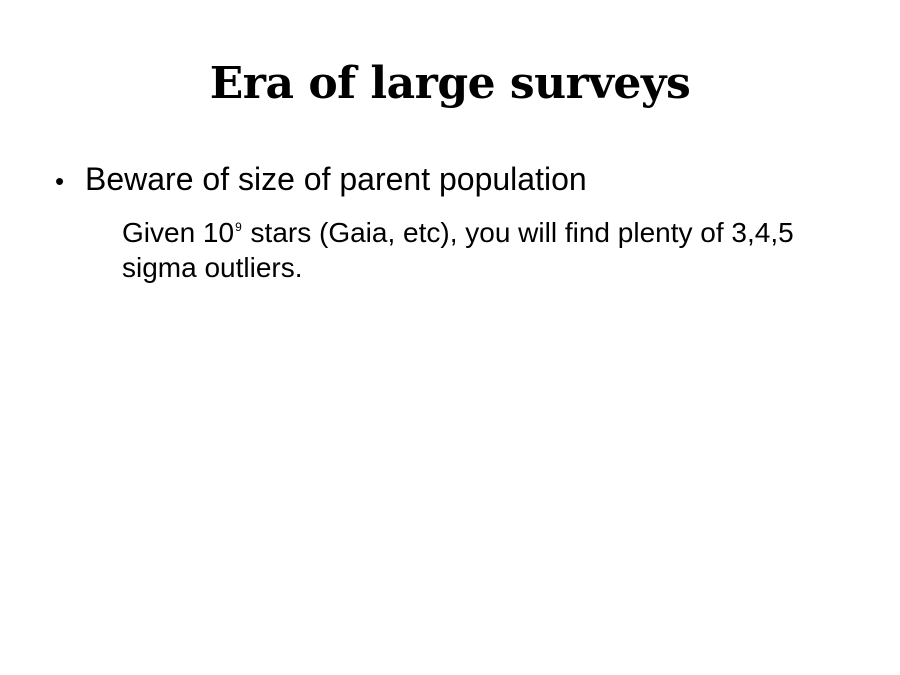 This screenshot has height=675, width=900. Describe the element at coordinates (450, 83) in the screenshot. I see `slide-title: Era of large surveys` at that location.